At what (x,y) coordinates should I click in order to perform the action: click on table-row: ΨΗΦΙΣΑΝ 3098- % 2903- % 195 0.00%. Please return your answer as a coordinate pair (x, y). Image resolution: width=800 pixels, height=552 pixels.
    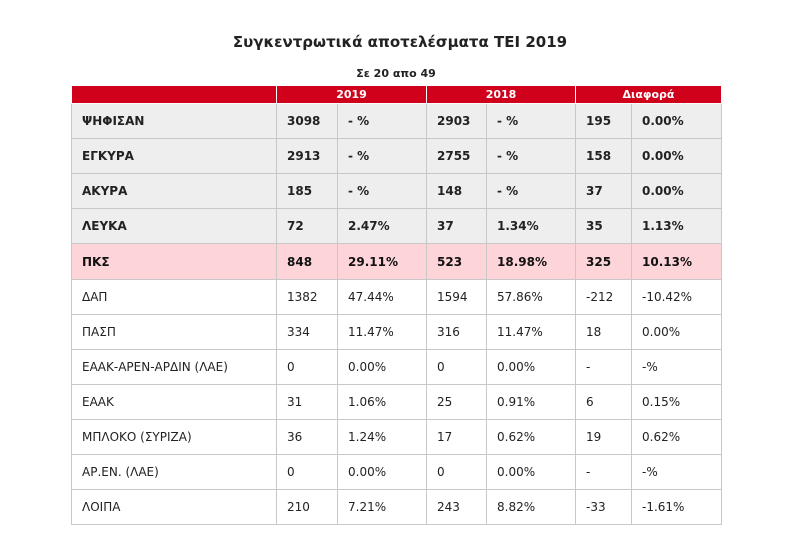
    Looking at the image, I should click on (397, 121).